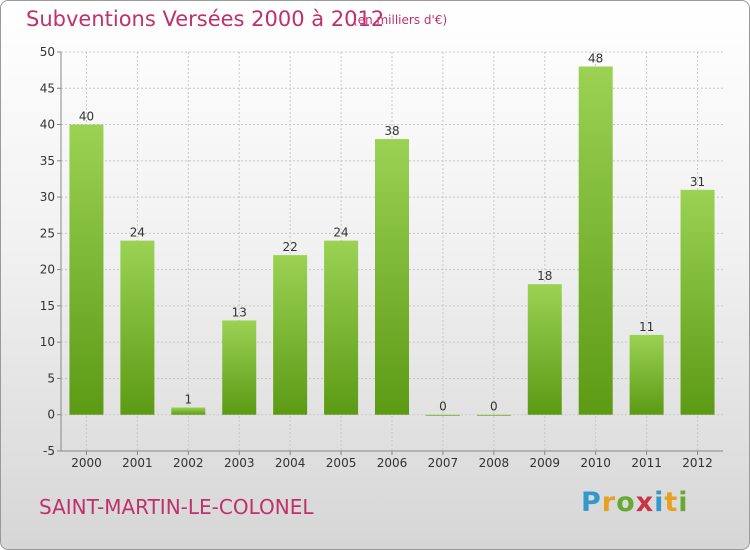 The image size is (750, 550). Describe the element at coordinates (391, 131) in the screenshot. I see `data-label: 38` at that location.